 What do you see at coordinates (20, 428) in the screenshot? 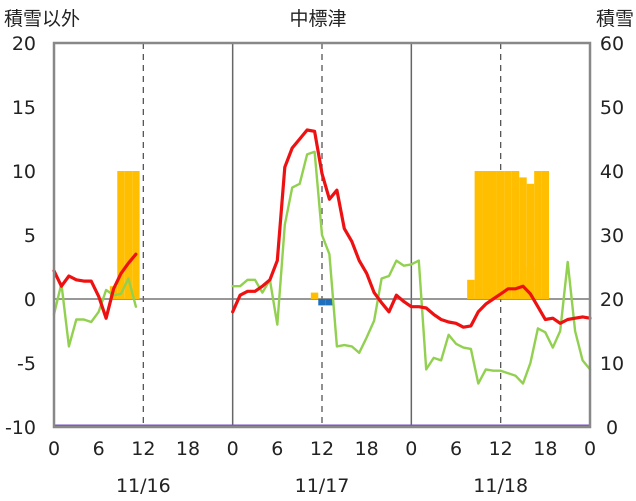
I see `left-tick-label: -10` at bounding box center [20, 428].